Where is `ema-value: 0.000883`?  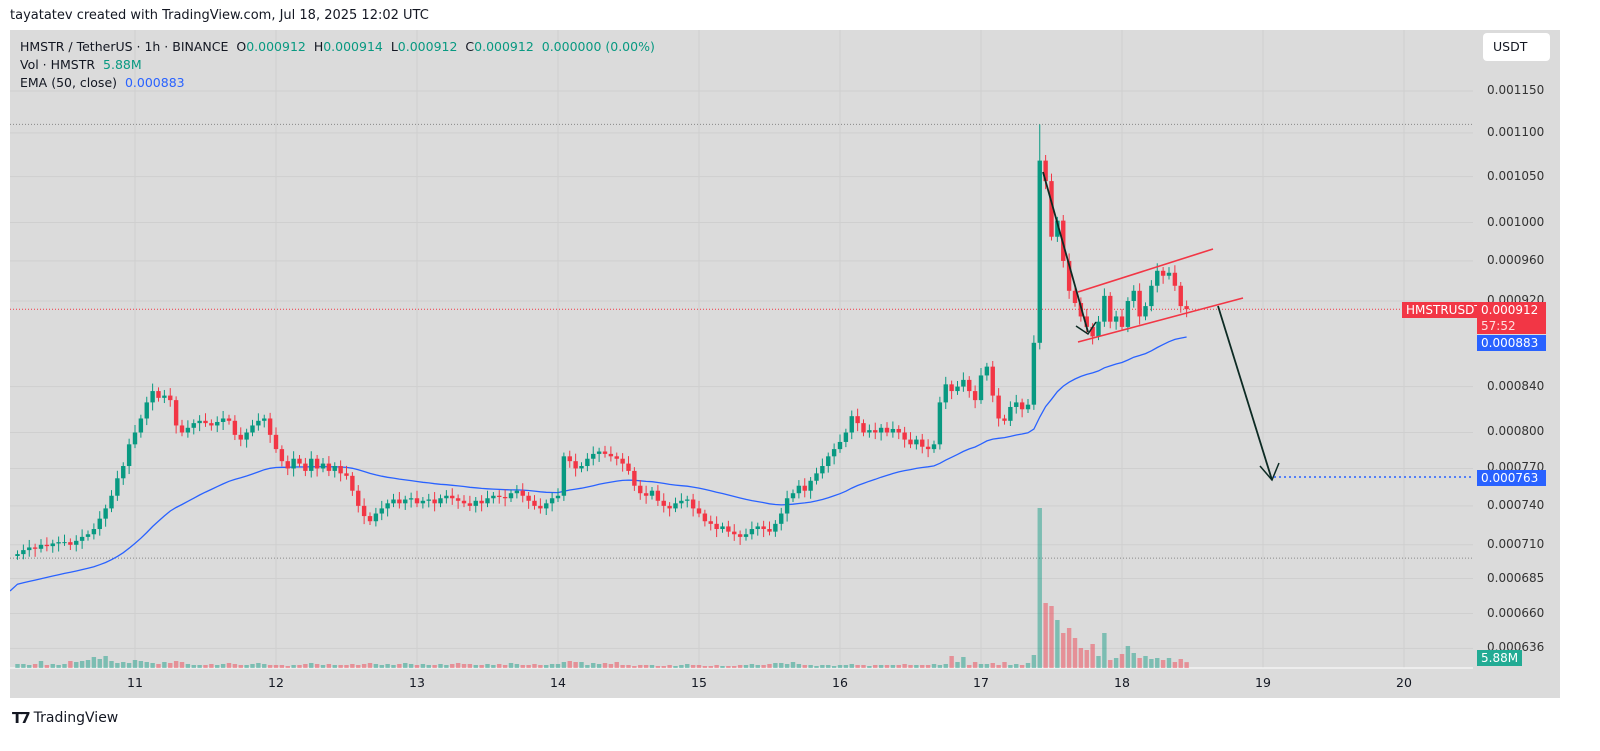 ema-value: 0.000883 is located at coordinates (154, 82).